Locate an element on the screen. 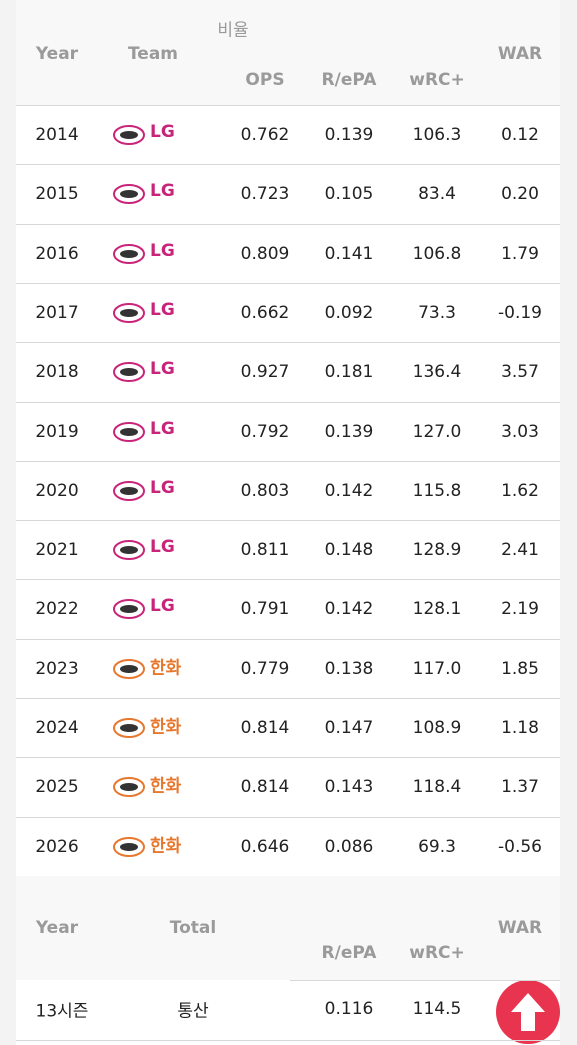 The height and width of the screenshot is (1045, 577). year-cell: 2019 is located at coordinates (57, 431).